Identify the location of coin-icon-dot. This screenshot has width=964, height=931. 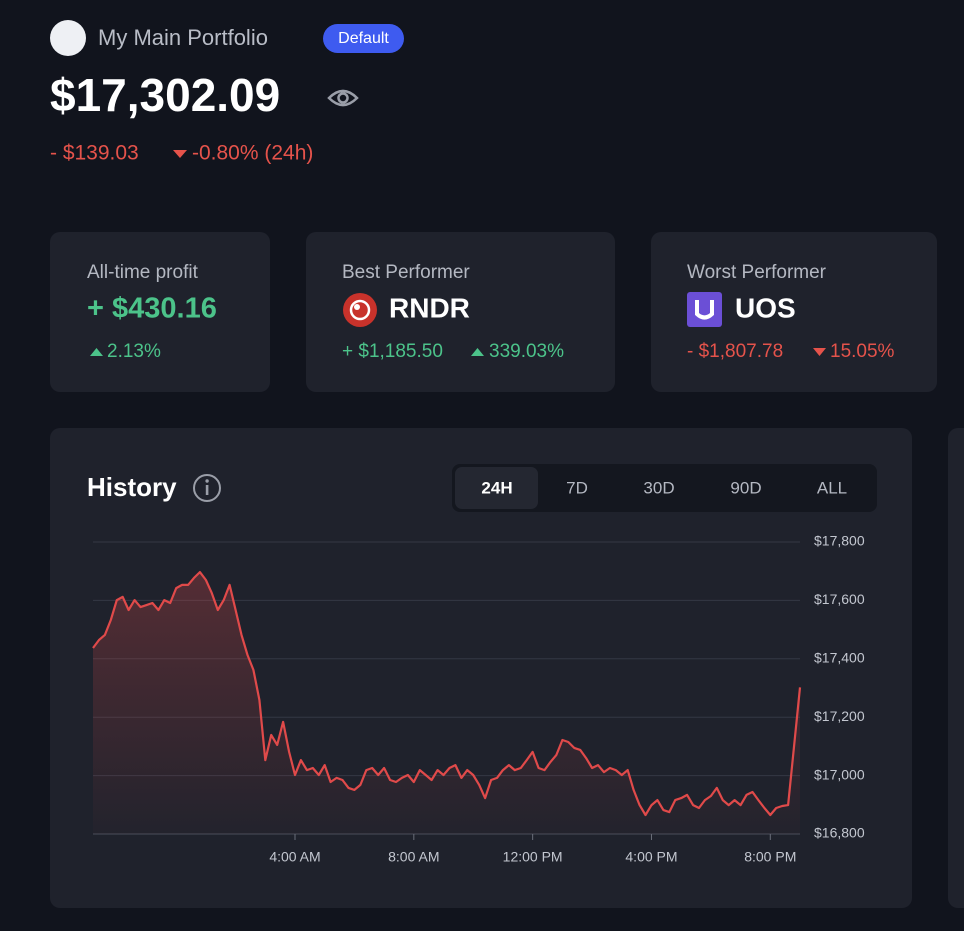
(357, 307).